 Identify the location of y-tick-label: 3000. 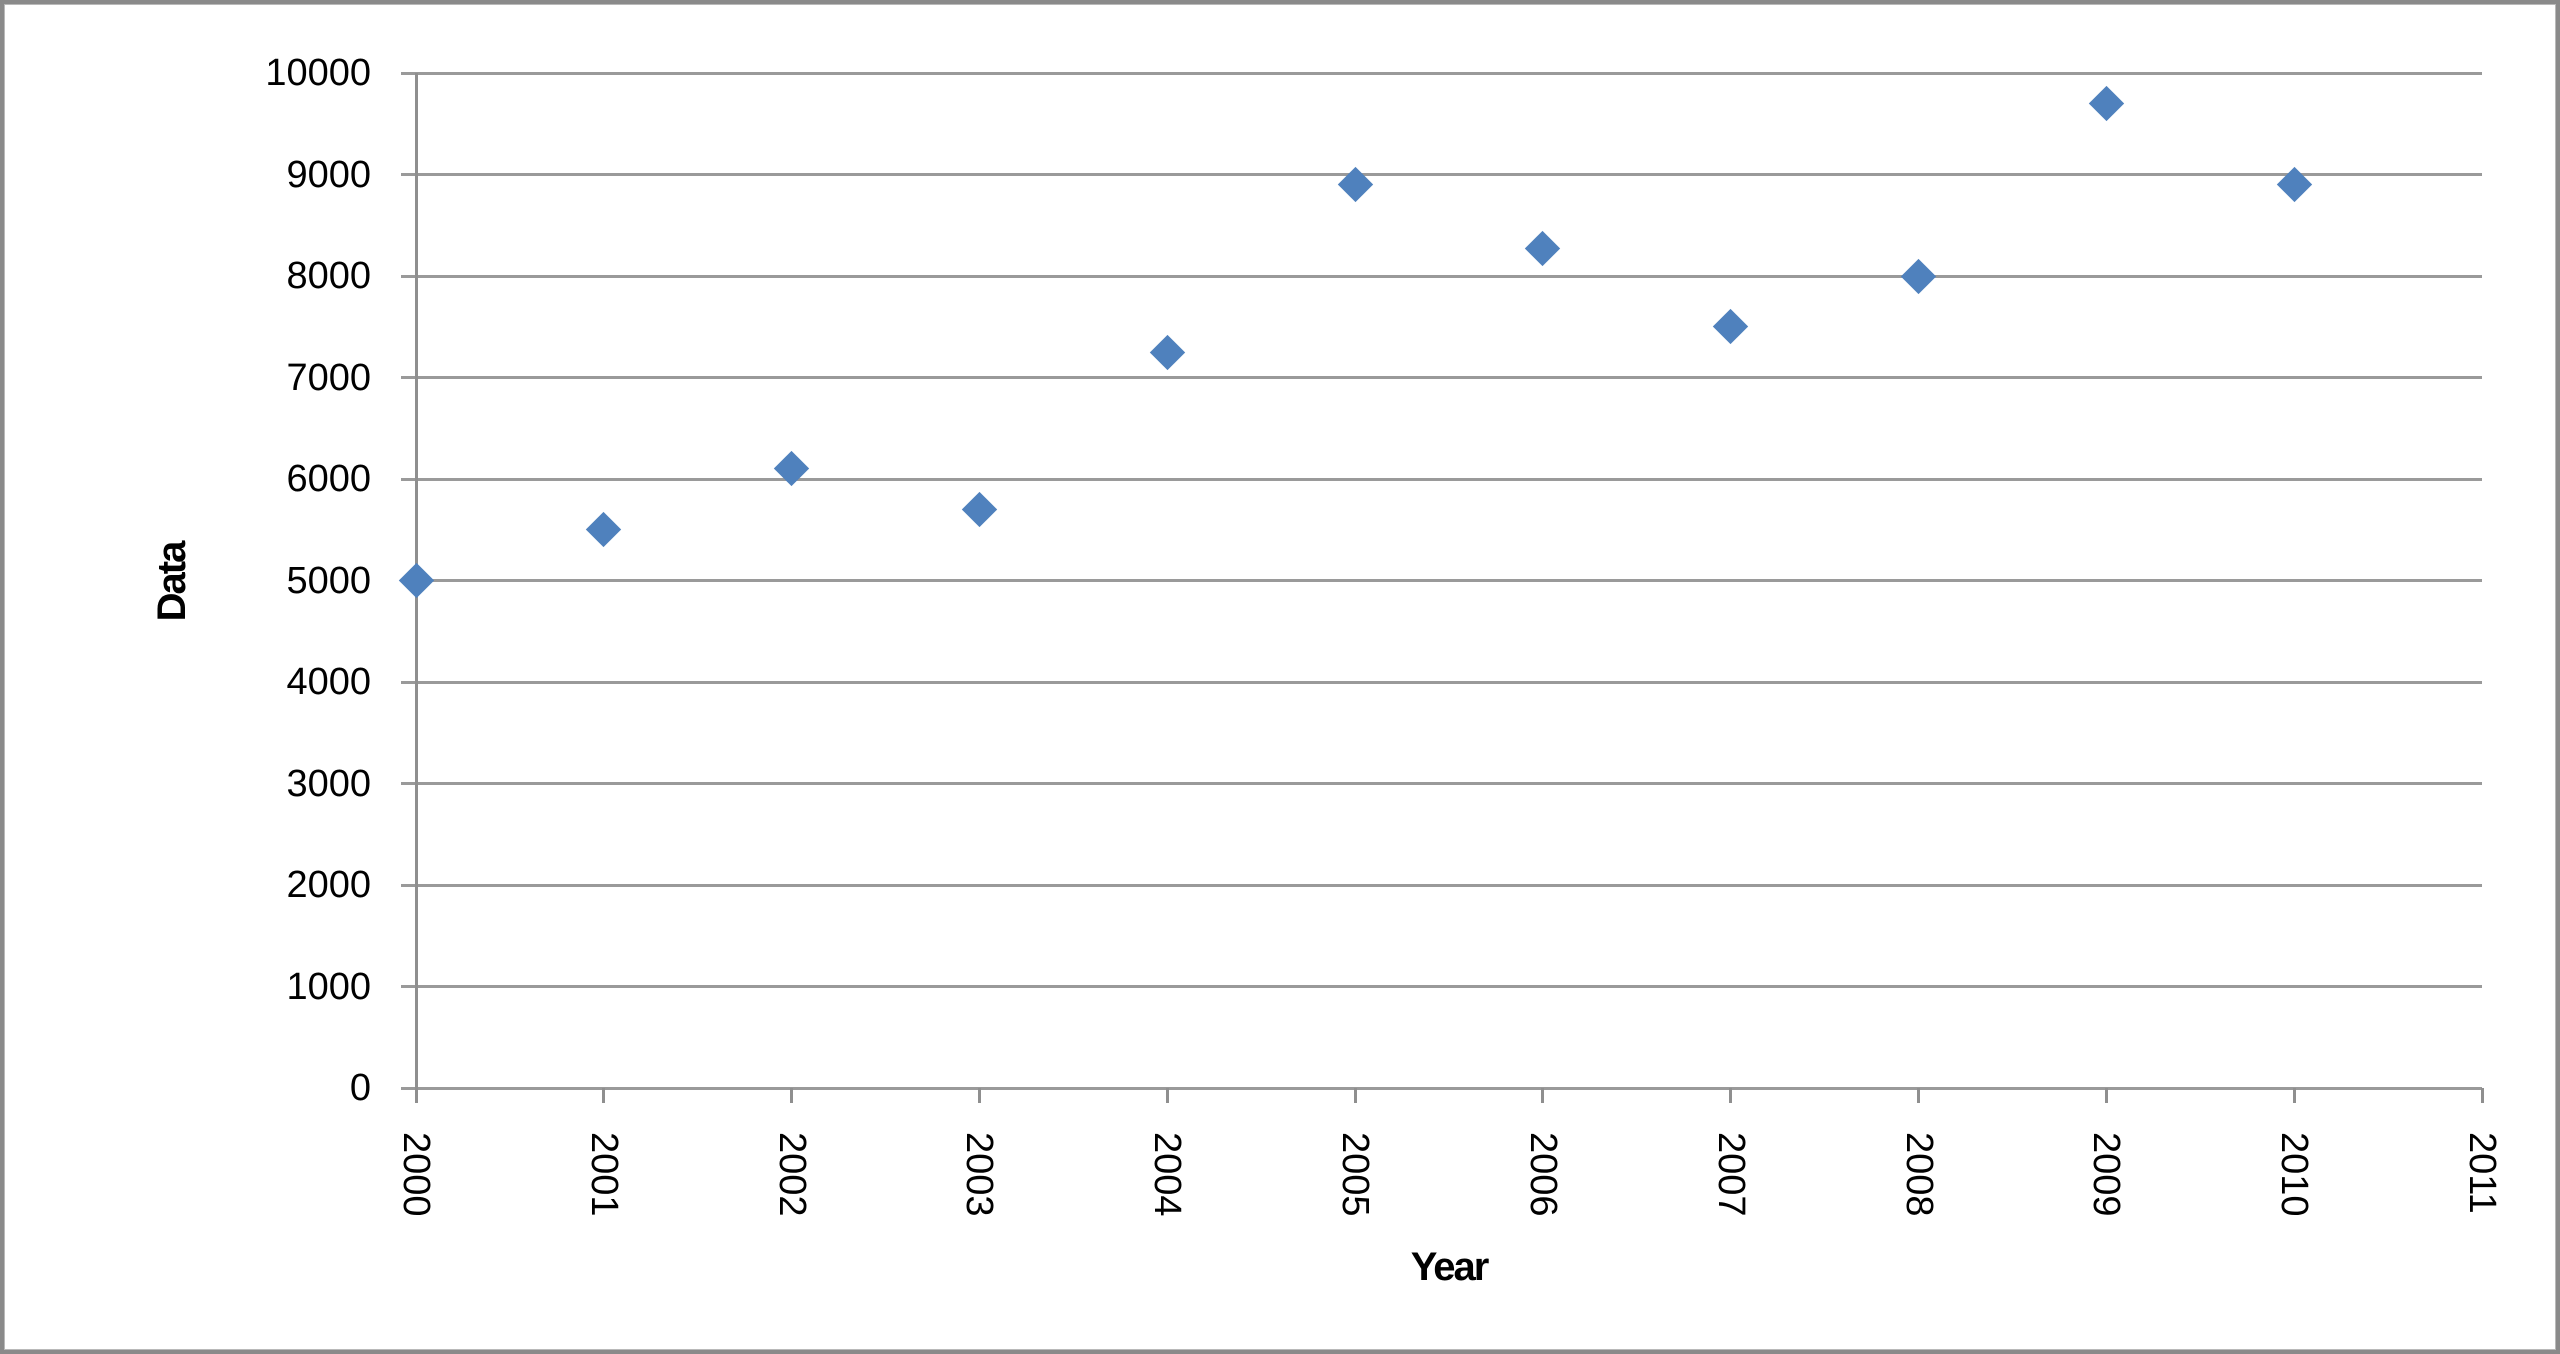
(328, 783).